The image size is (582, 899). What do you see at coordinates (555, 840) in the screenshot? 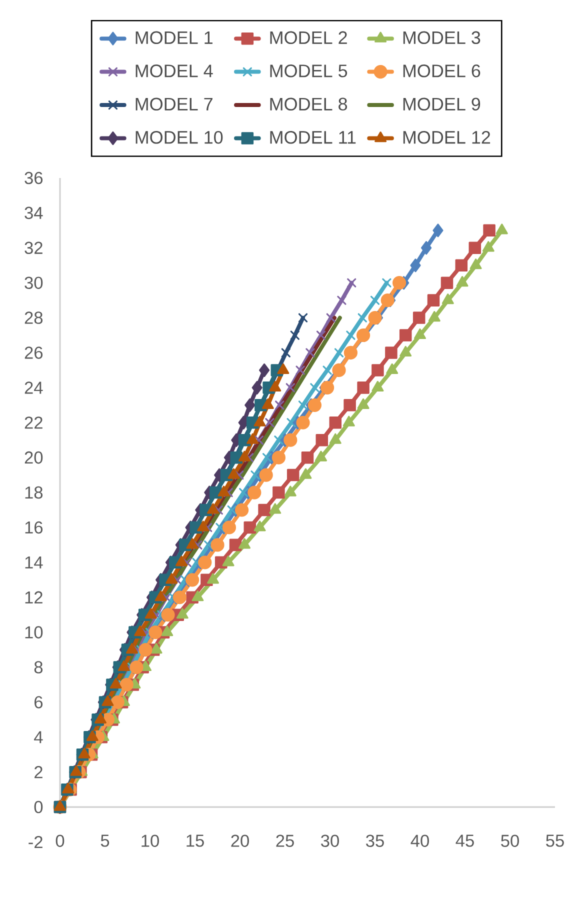
I see `x-tick-label: 55` at bounding box center [555, 840].